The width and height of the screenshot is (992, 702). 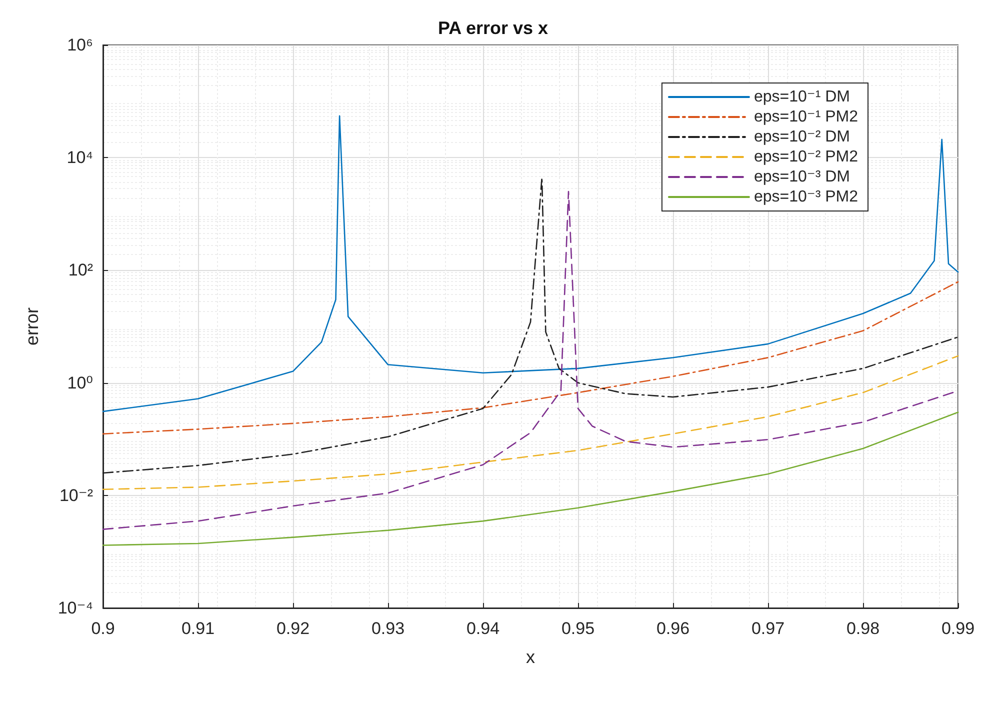 I want to click on x-tick-label: 0.99, so click(x=958, y=628).